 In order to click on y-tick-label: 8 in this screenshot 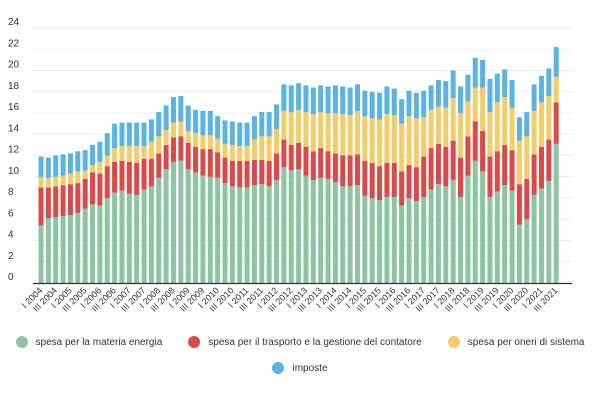, I will do `click(11, 192)`.